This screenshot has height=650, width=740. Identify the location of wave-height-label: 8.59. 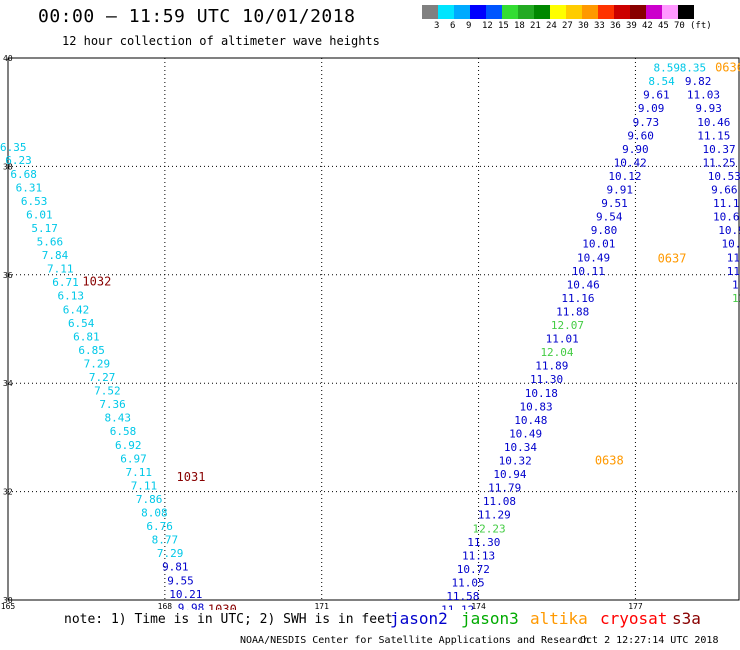
(667, 68).